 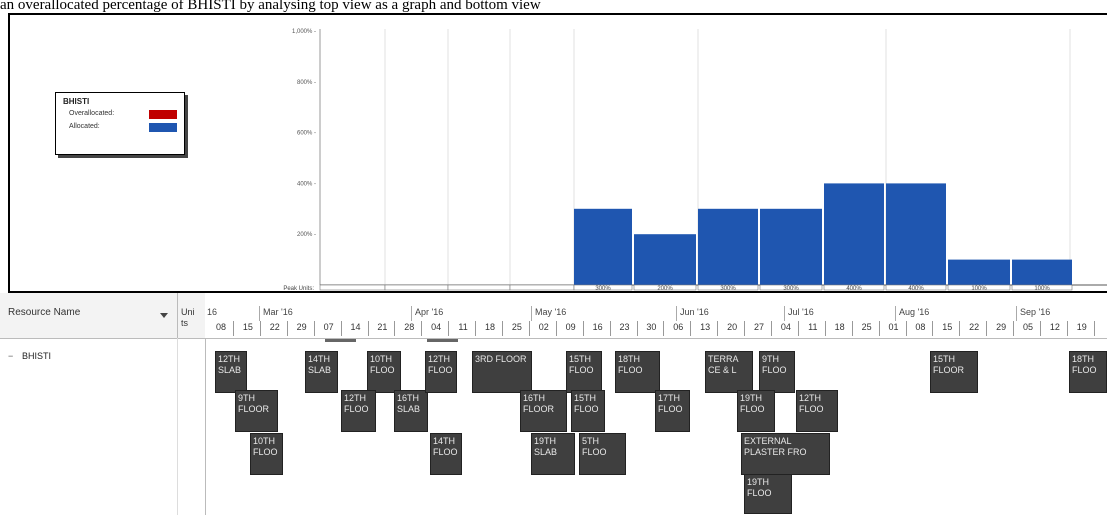 What do you see at coordinates (44, 312) in the screenshot?
I see `resource-name-header-label: Resource Name` at bounding box center [44, 312].